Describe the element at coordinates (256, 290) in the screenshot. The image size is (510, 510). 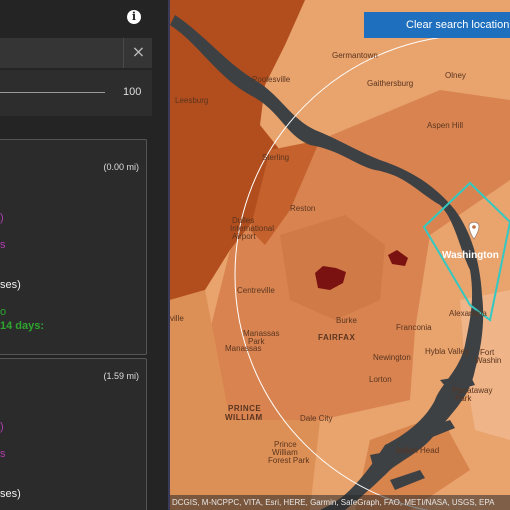
I see `place-label: Centreville` at that location.